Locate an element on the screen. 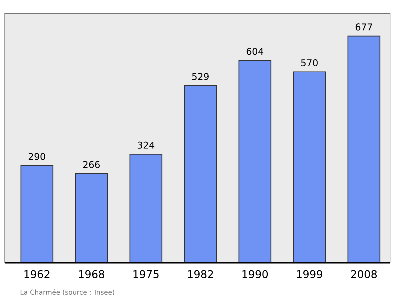 This screenshot has height=299, width=400. data-label: 604 is located at coordinates (255, 52).